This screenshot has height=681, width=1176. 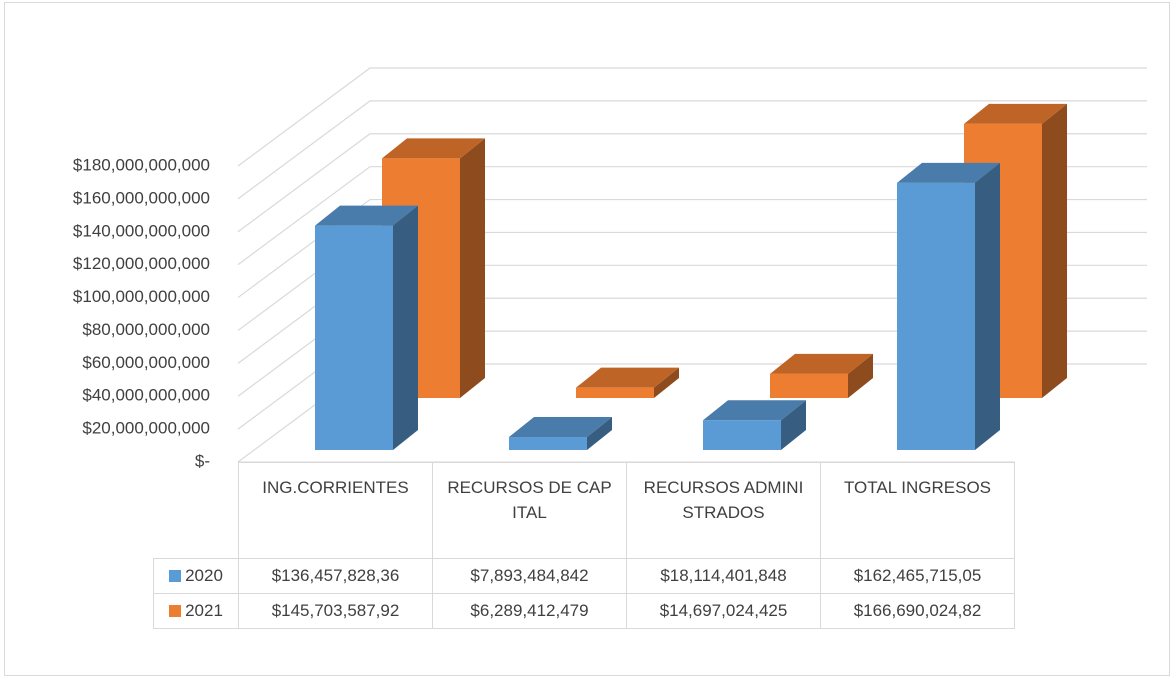 I want to click on table-value: $14,697,024,425, so click(x=723, y=611).